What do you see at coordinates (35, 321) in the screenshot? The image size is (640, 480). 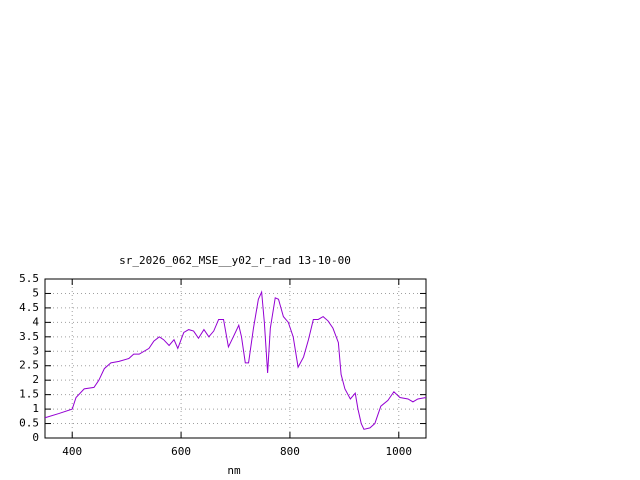 I see `y-tick-label: 4` at bounding box center [35, 321].